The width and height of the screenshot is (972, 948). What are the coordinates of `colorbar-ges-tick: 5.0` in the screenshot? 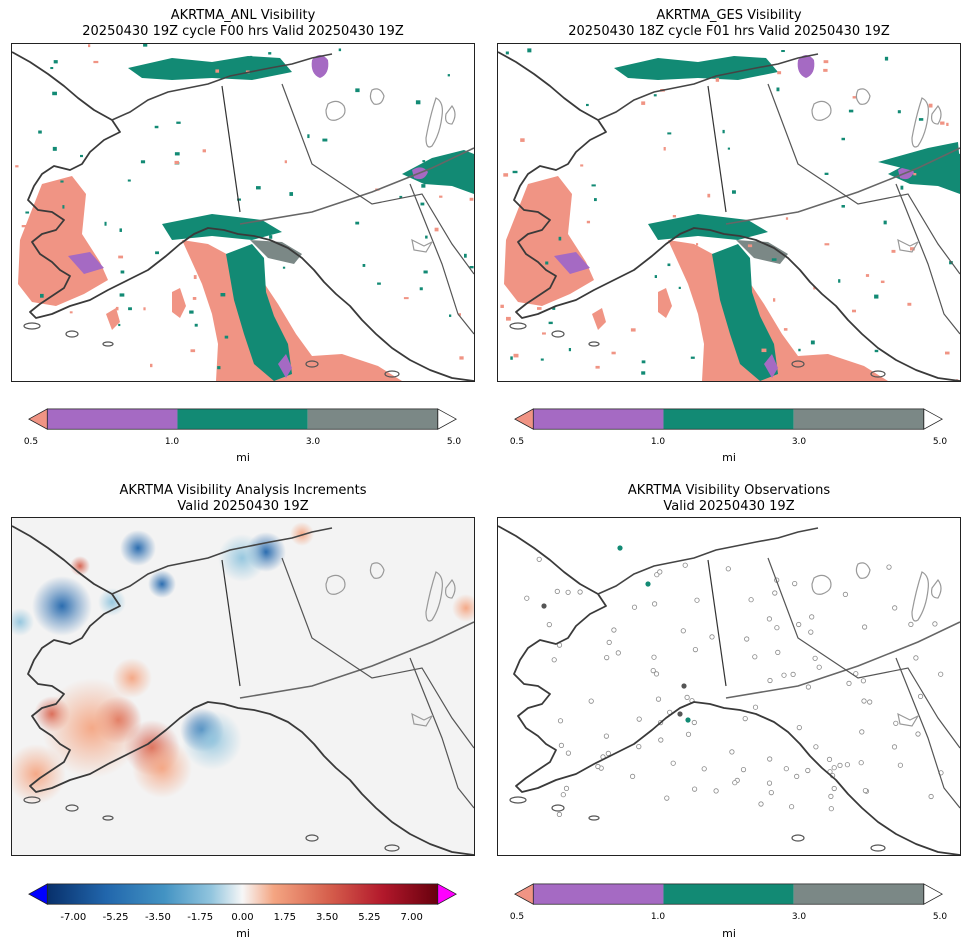 It's located at (940, 442).